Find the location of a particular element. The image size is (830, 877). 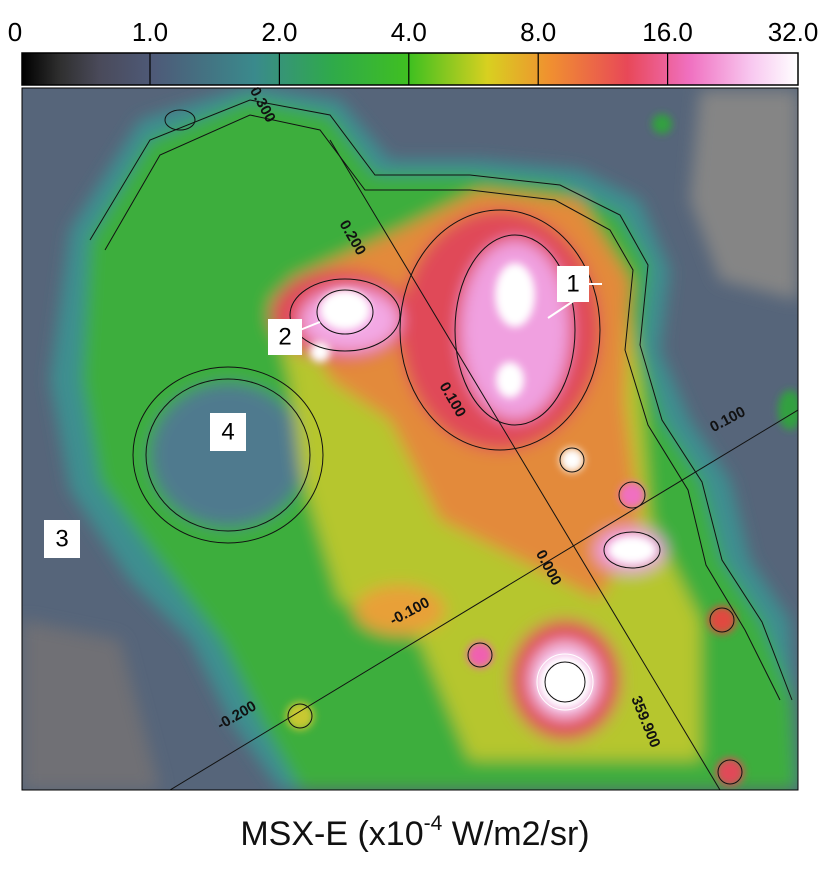

source-label: 4 is located at coordinates (227, 431).